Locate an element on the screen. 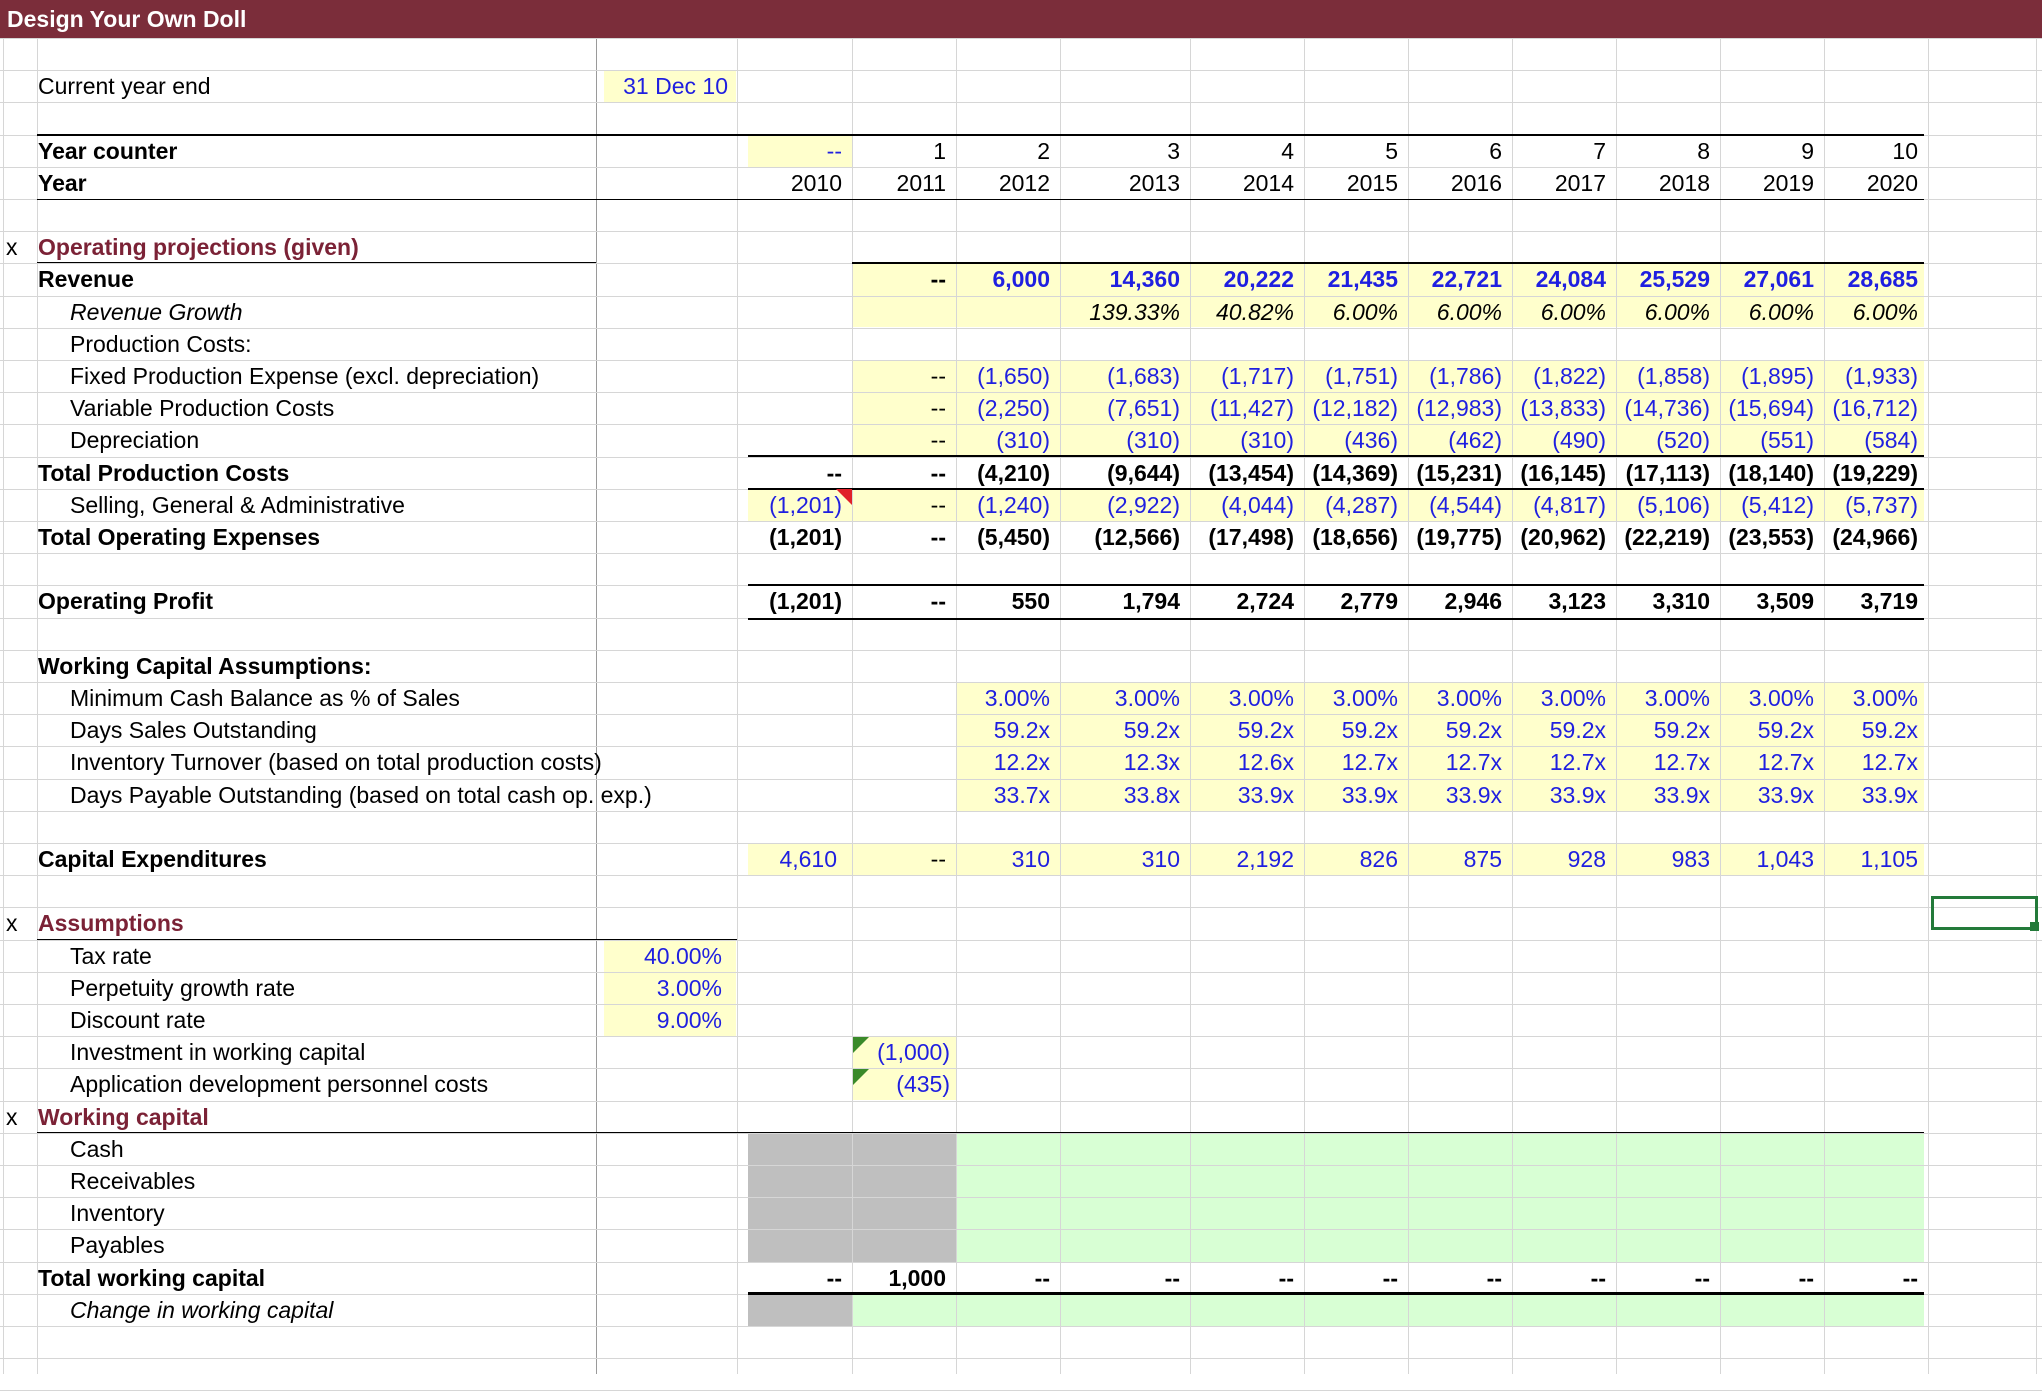 This screenshot has width=2042, height=1391. operating-row-value-2018: (14,736) is located at coordinates (1667, 408).